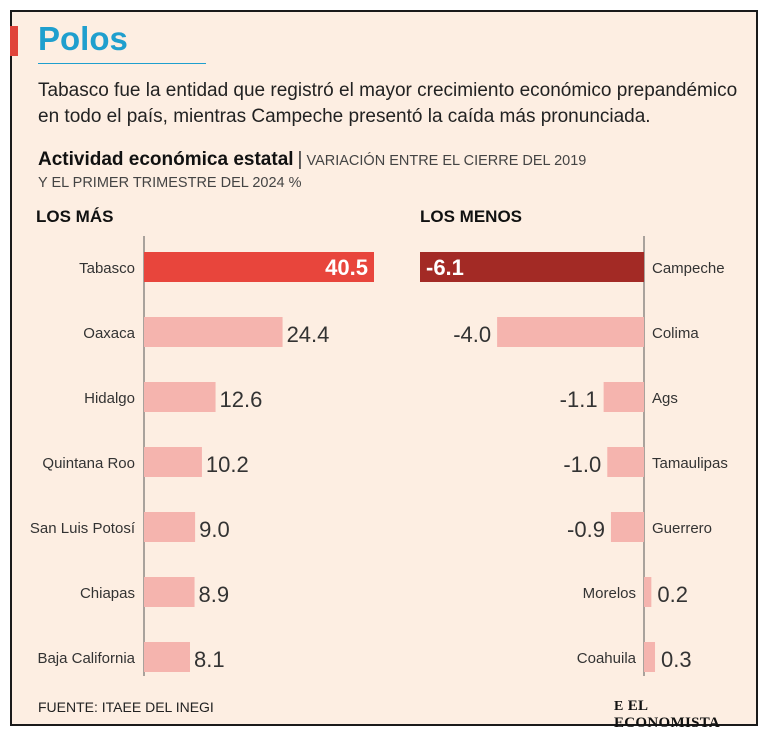  Describe the element at coordinates (675, 333) in the screenshot. I see `category-label: Colima` at that location.